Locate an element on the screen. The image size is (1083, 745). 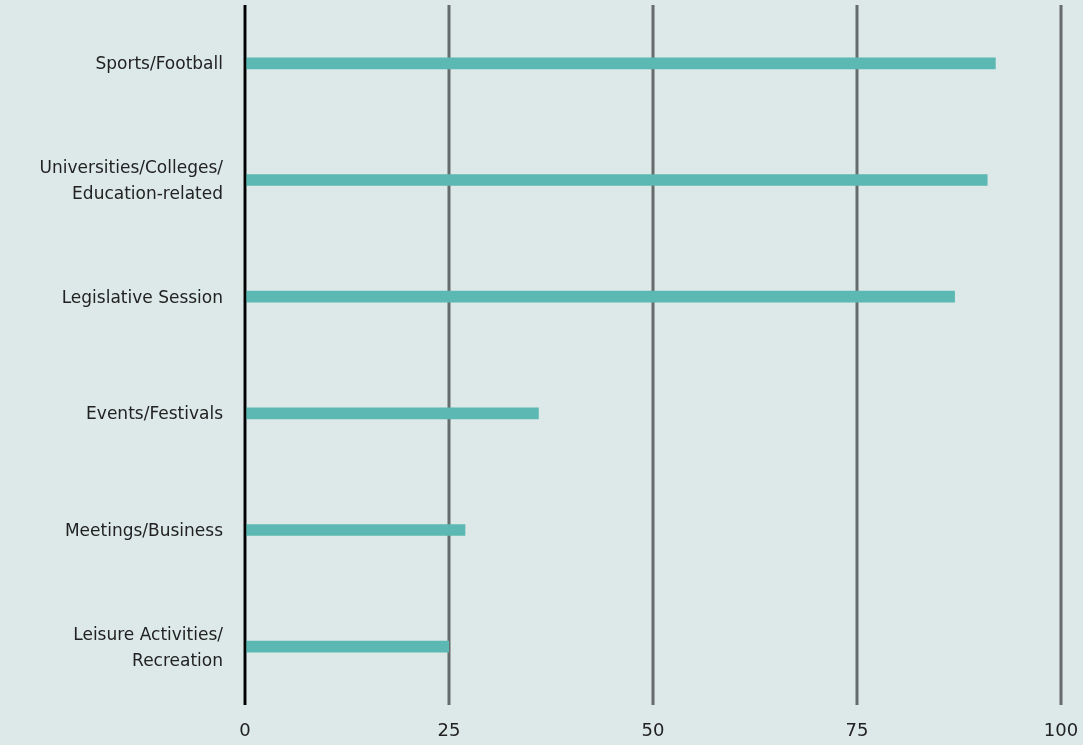
x-tick-label: 75 is located at coordinates (857, 729).